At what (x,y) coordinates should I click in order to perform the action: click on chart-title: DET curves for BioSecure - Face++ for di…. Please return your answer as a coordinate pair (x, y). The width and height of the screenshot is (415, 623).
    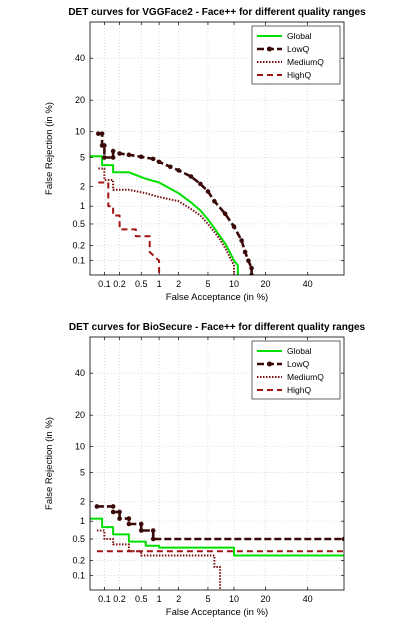
    Looking at the image, I should click on (217, 327).